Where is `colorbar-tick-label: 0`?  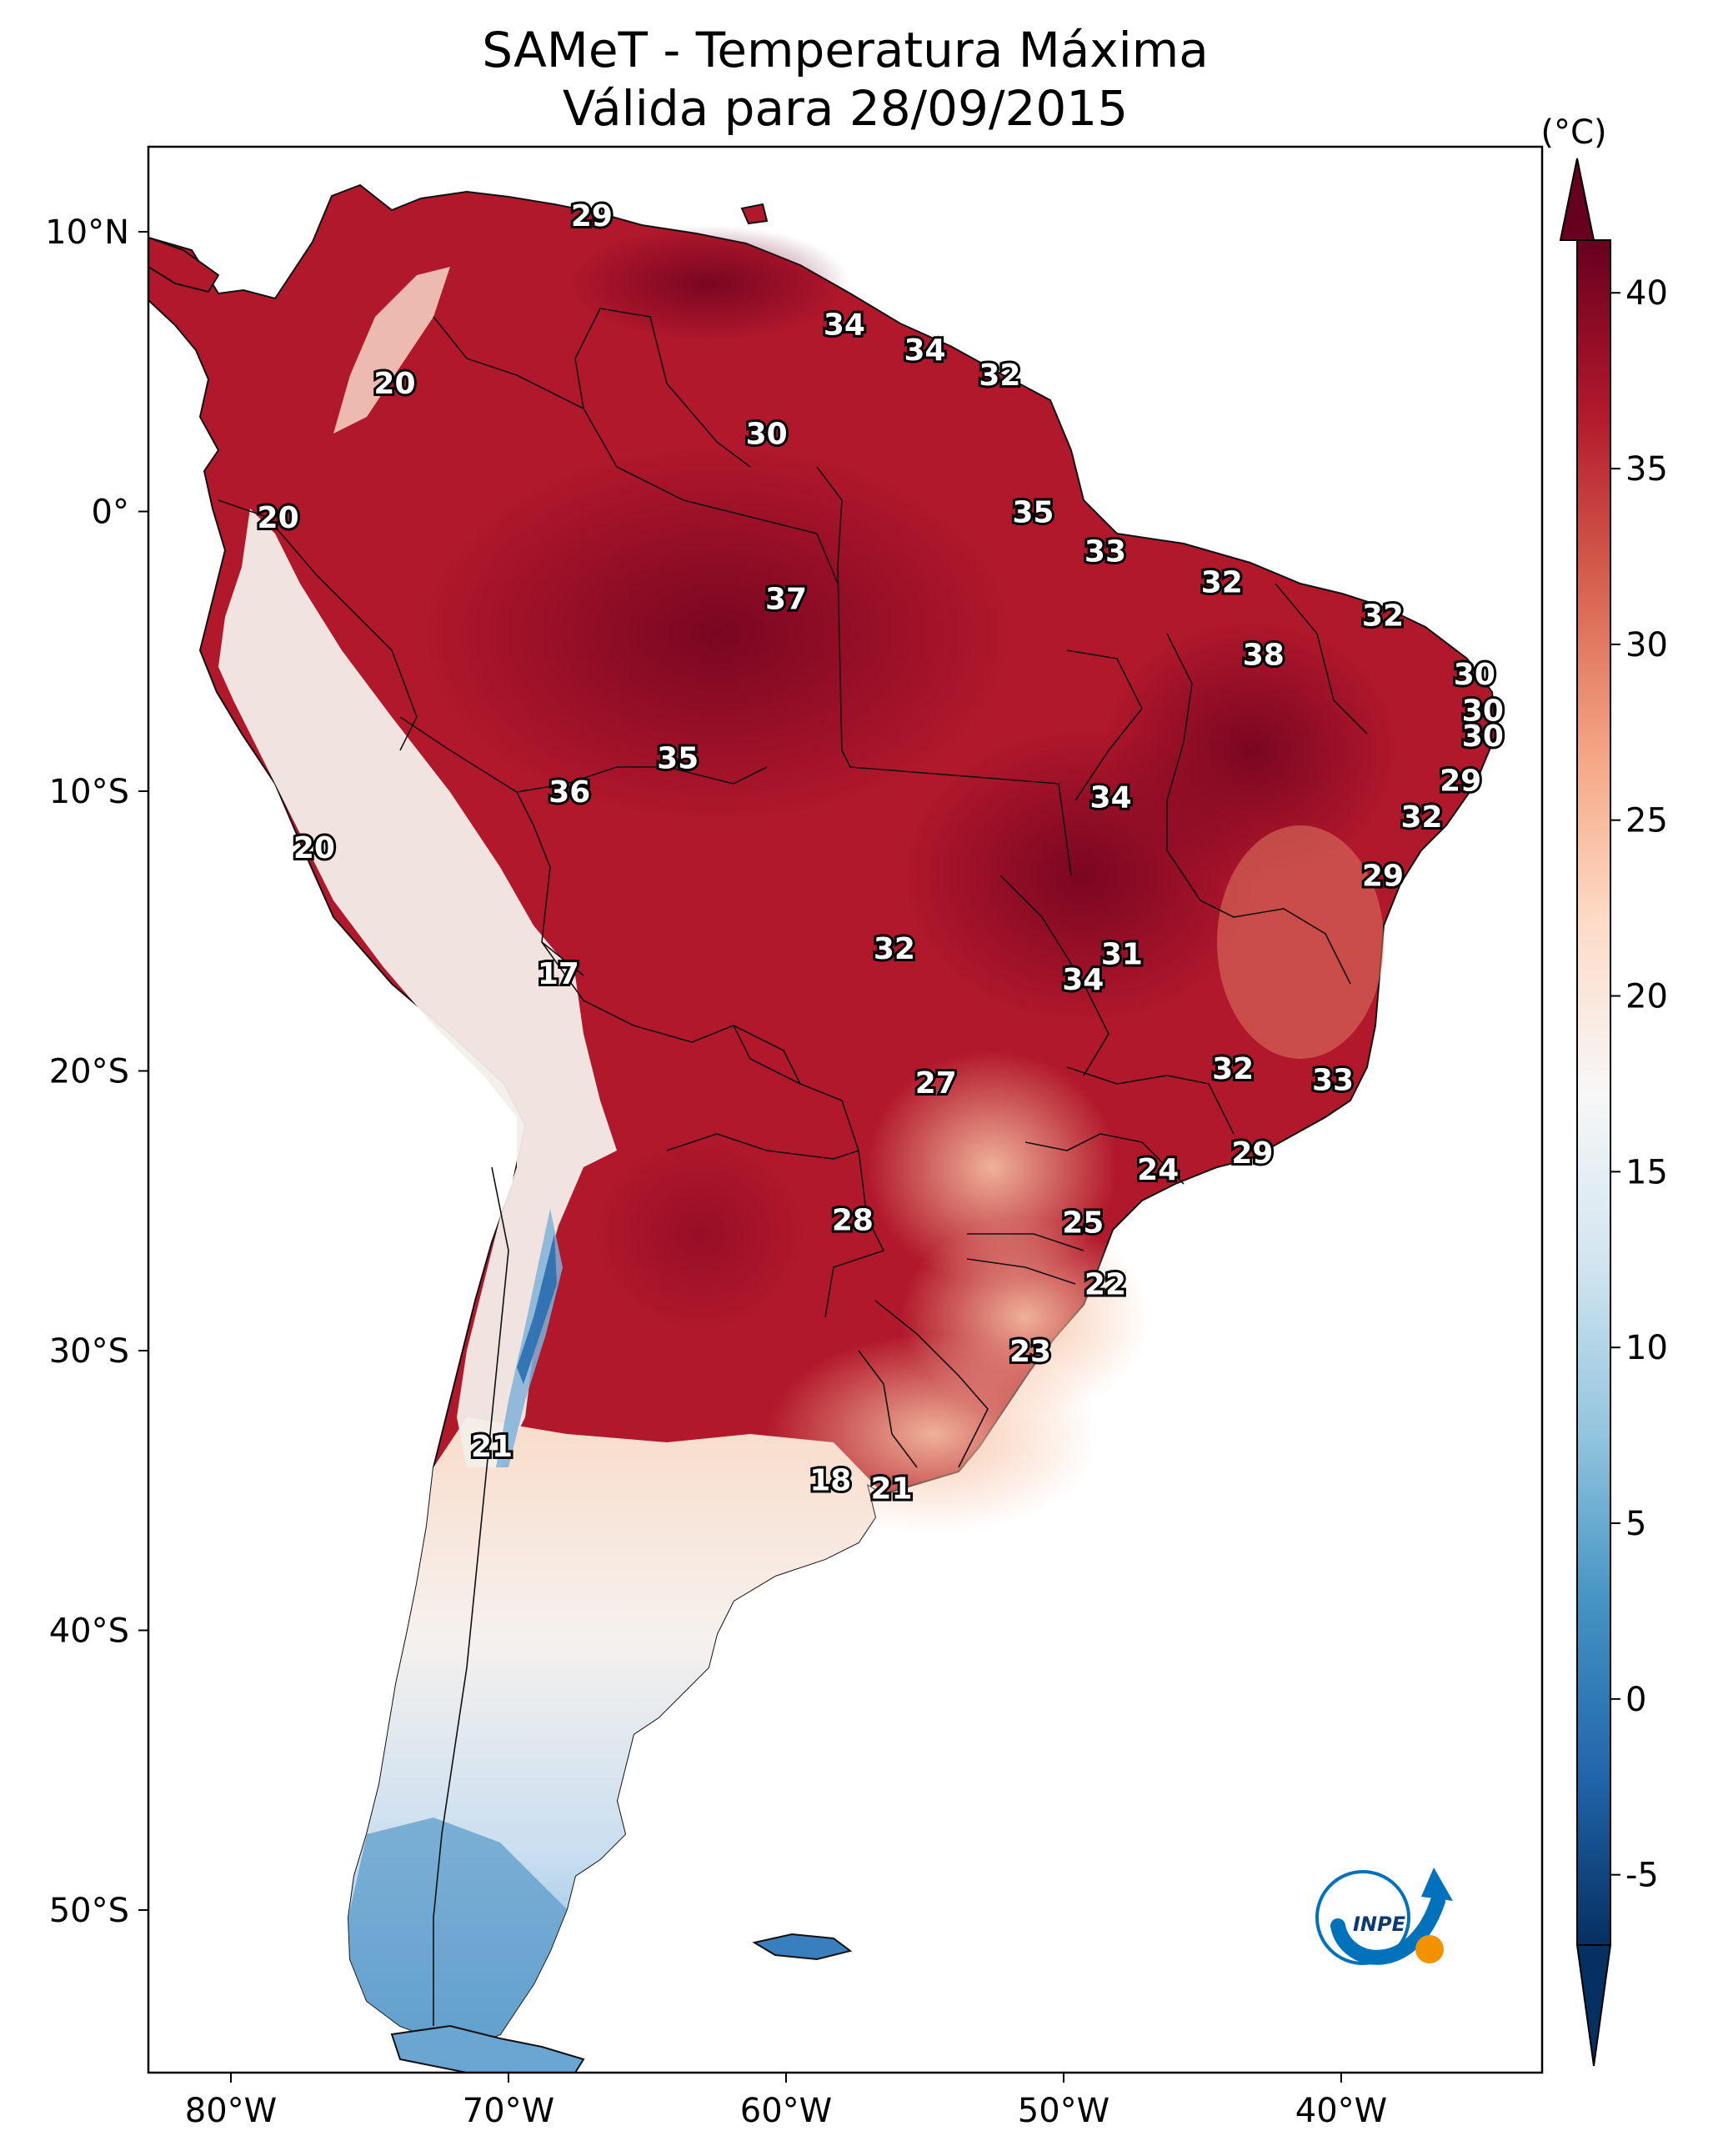 colorbar-tick-label: 0 is located at coordinates (1636, 1700).